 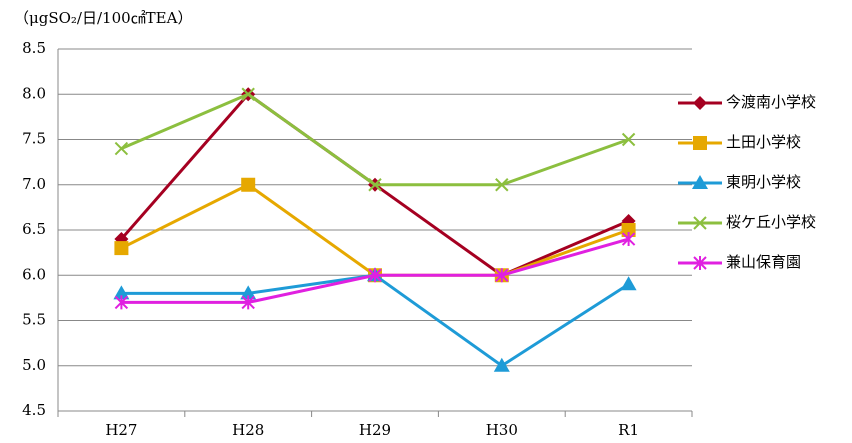 What do you see at coordinates (34, 320) in the screenshot?
I see `y-tick-label: 5.5` at bounding box center [34, 320].